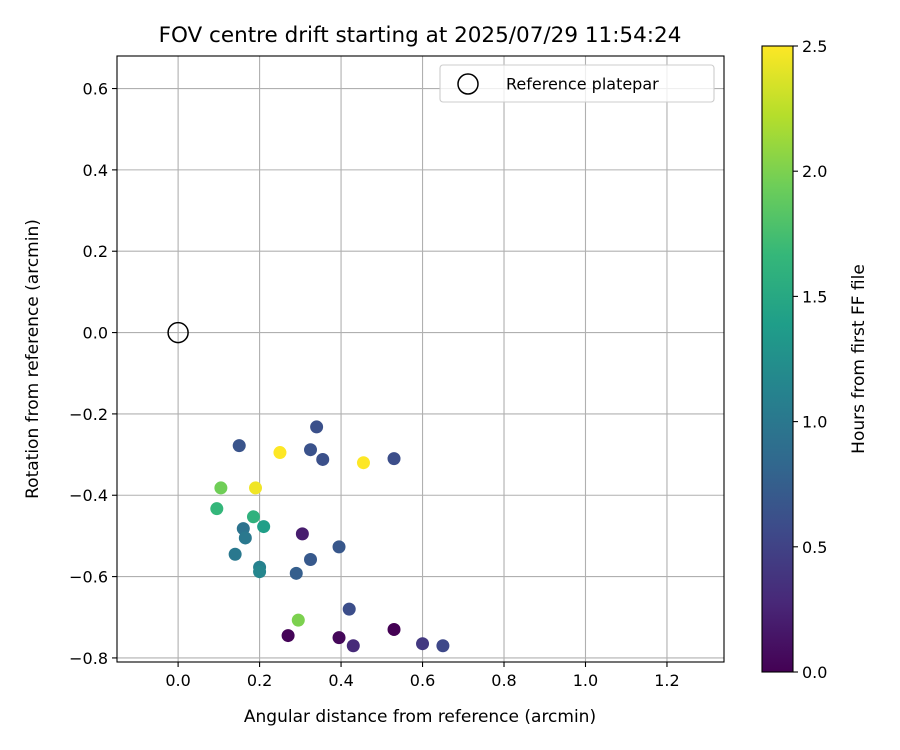  I want to click on y-tick-label: −0.8, so click(88, 658).